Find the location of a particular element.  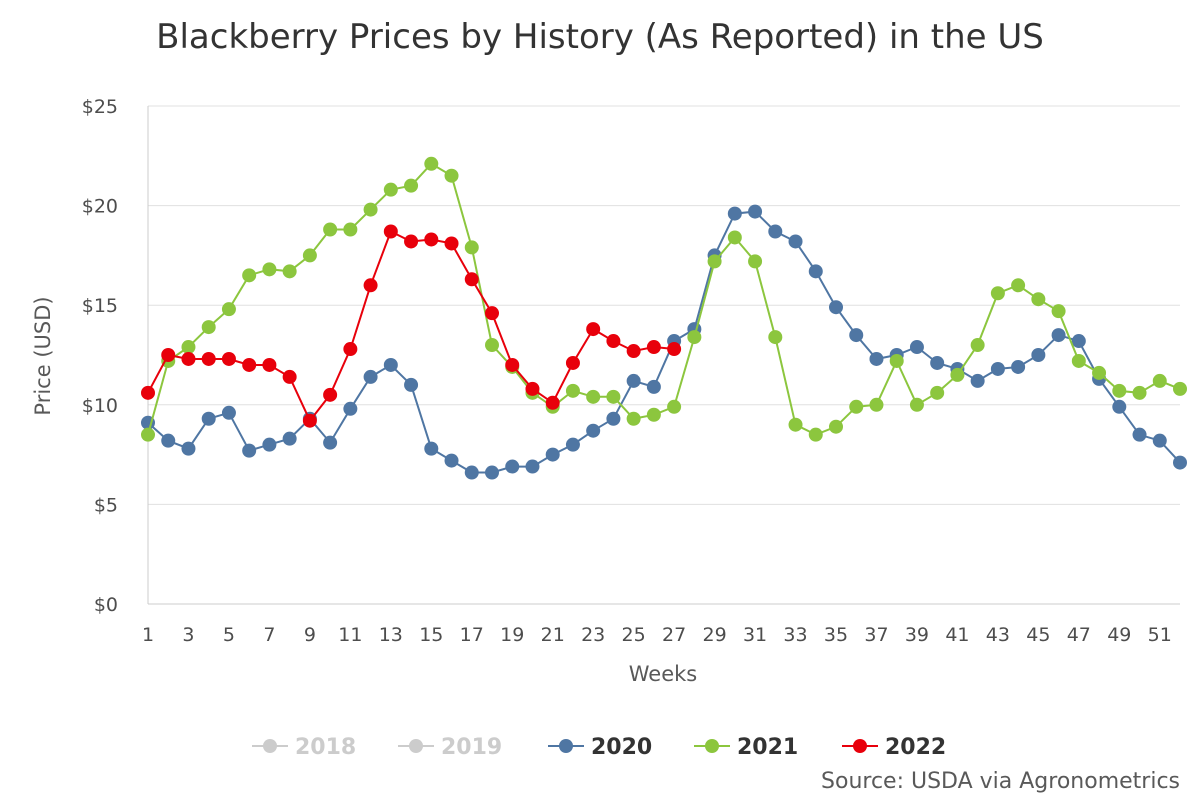

legend-item-2021: 2021 is located at coordinates (746, 747).